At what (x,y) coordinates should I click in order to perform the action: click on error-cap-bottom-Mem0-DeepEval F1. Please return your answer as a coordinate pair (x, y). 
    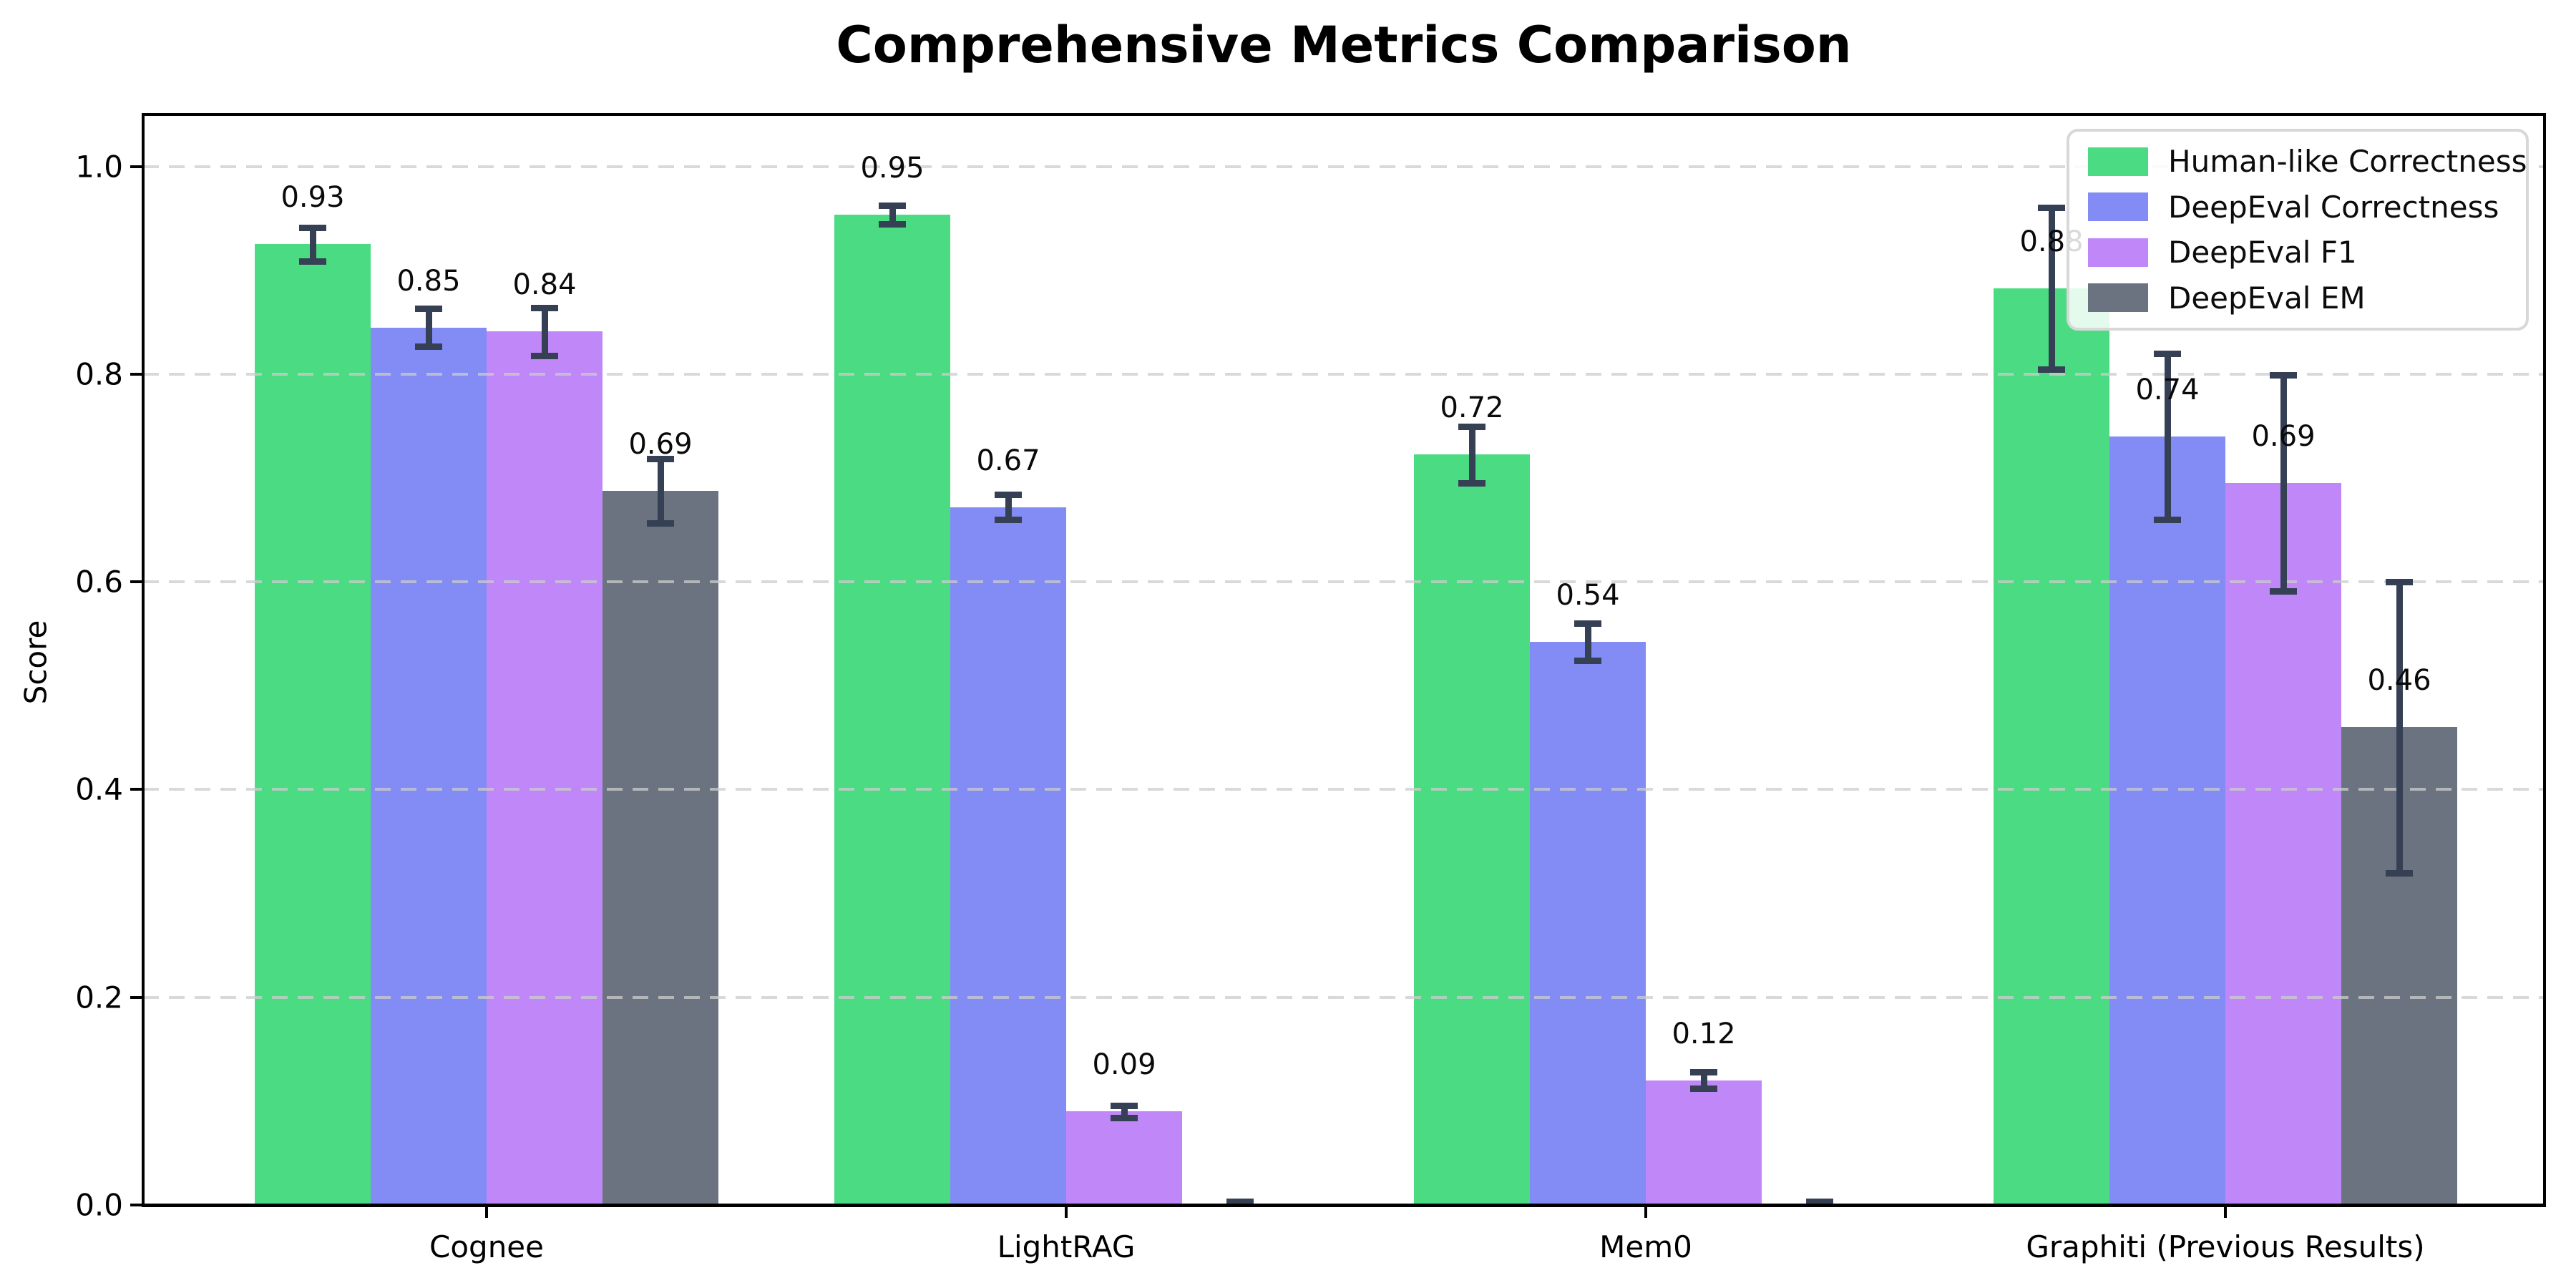
    Looking at the image, I should click on (1703, 1089).